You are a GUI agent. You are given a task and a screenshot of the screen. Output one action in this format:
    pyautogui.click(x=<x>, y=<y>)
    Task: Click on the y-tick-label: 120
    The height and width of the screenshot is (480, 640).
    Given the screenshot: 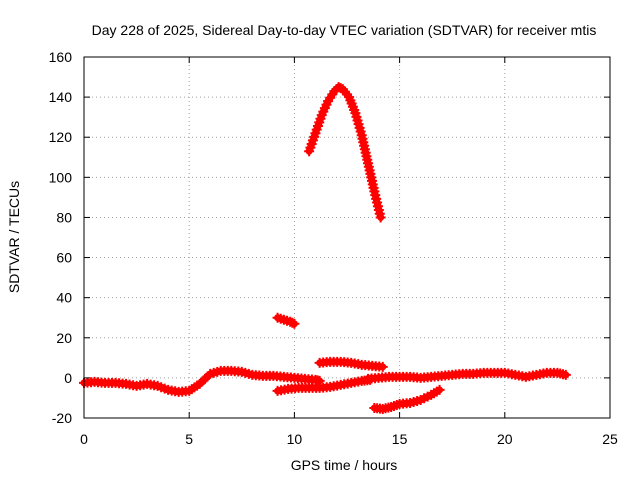 What is the action you would take?
    pyautogui.click(x=61, y=137)
    